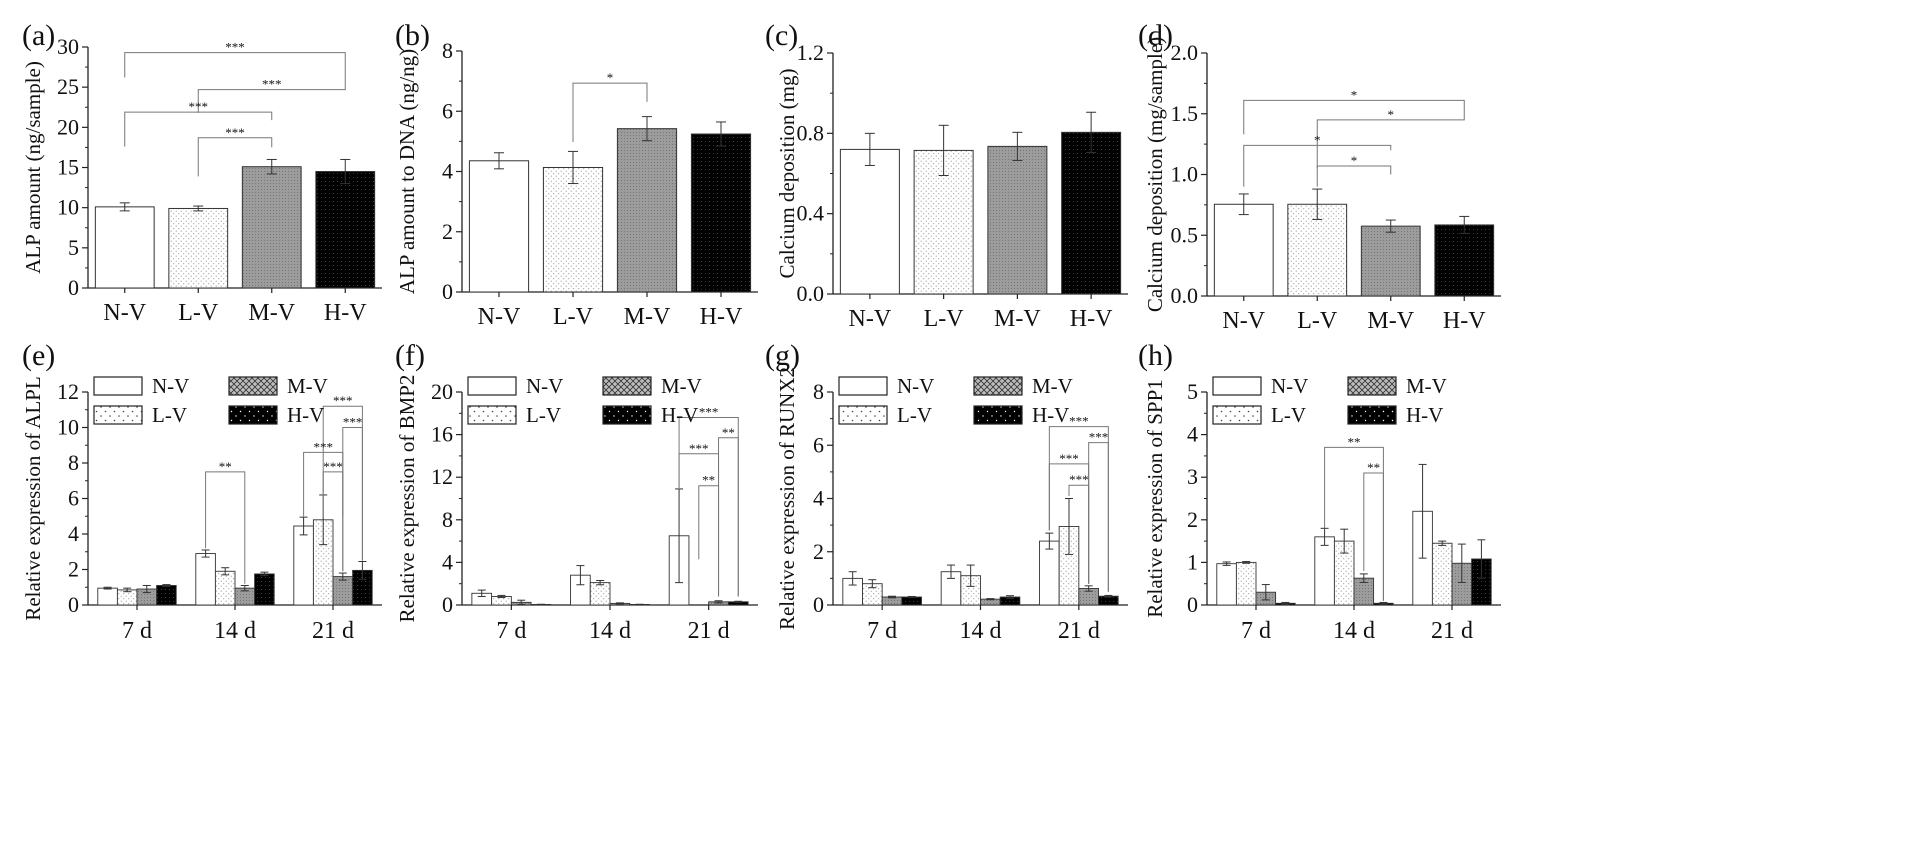 Image resolution: width=1920 pixels, height=846 pixels. I want to click on y-axis-label: Relative expression of RUNX2, so click(787, 498).